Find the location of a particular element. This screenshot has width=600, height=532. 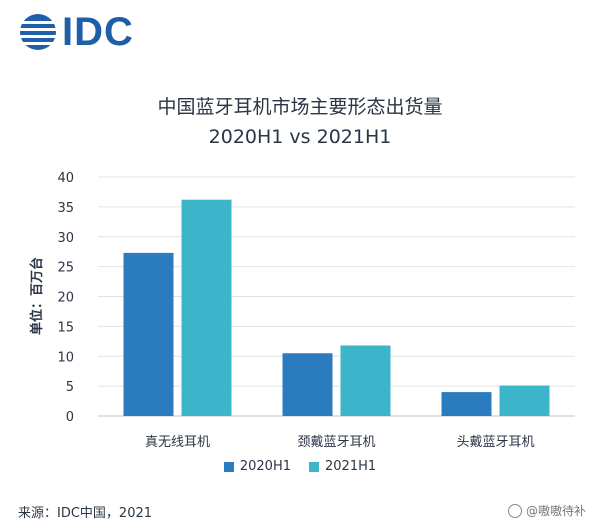

logo-wordmark: IDC is located at coordinates (98, 32).